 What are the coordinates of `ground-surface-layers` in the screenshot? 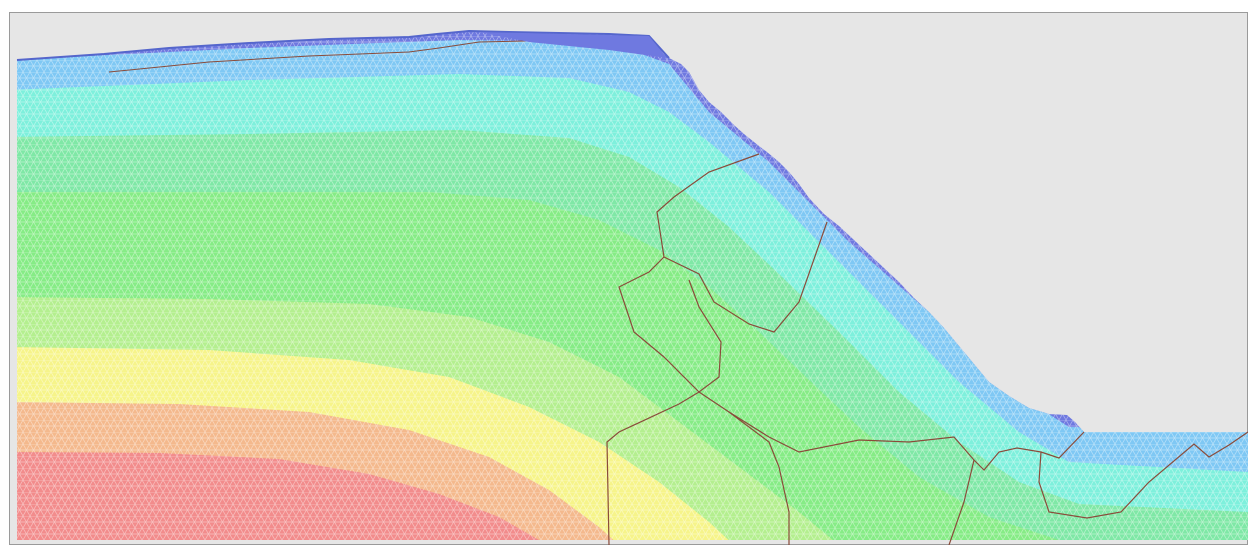 It's located at (343, 51).